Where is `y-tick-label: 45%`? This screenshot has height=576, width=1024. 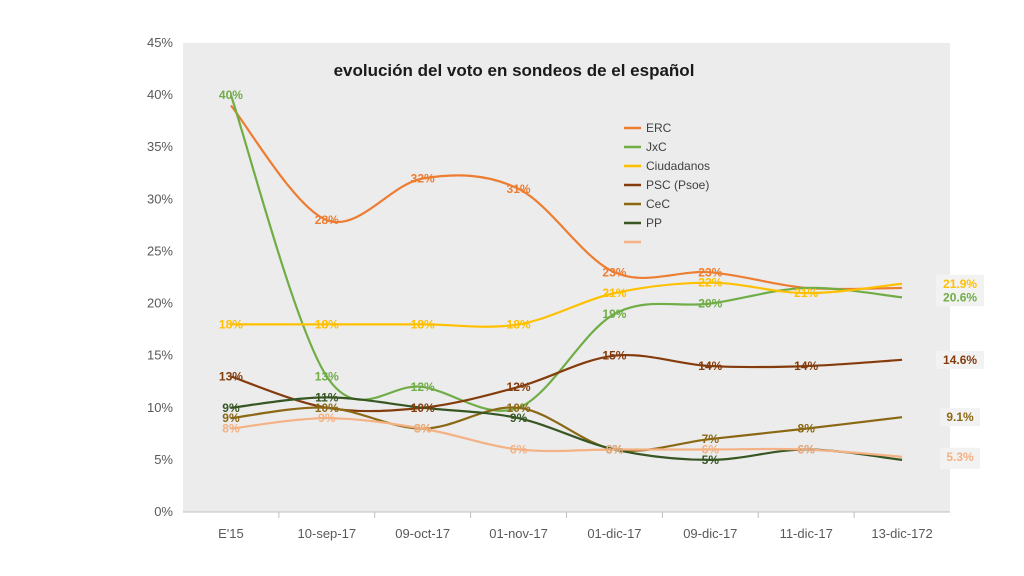
y-tick-label: 45% is located at coordinates (160, 42).